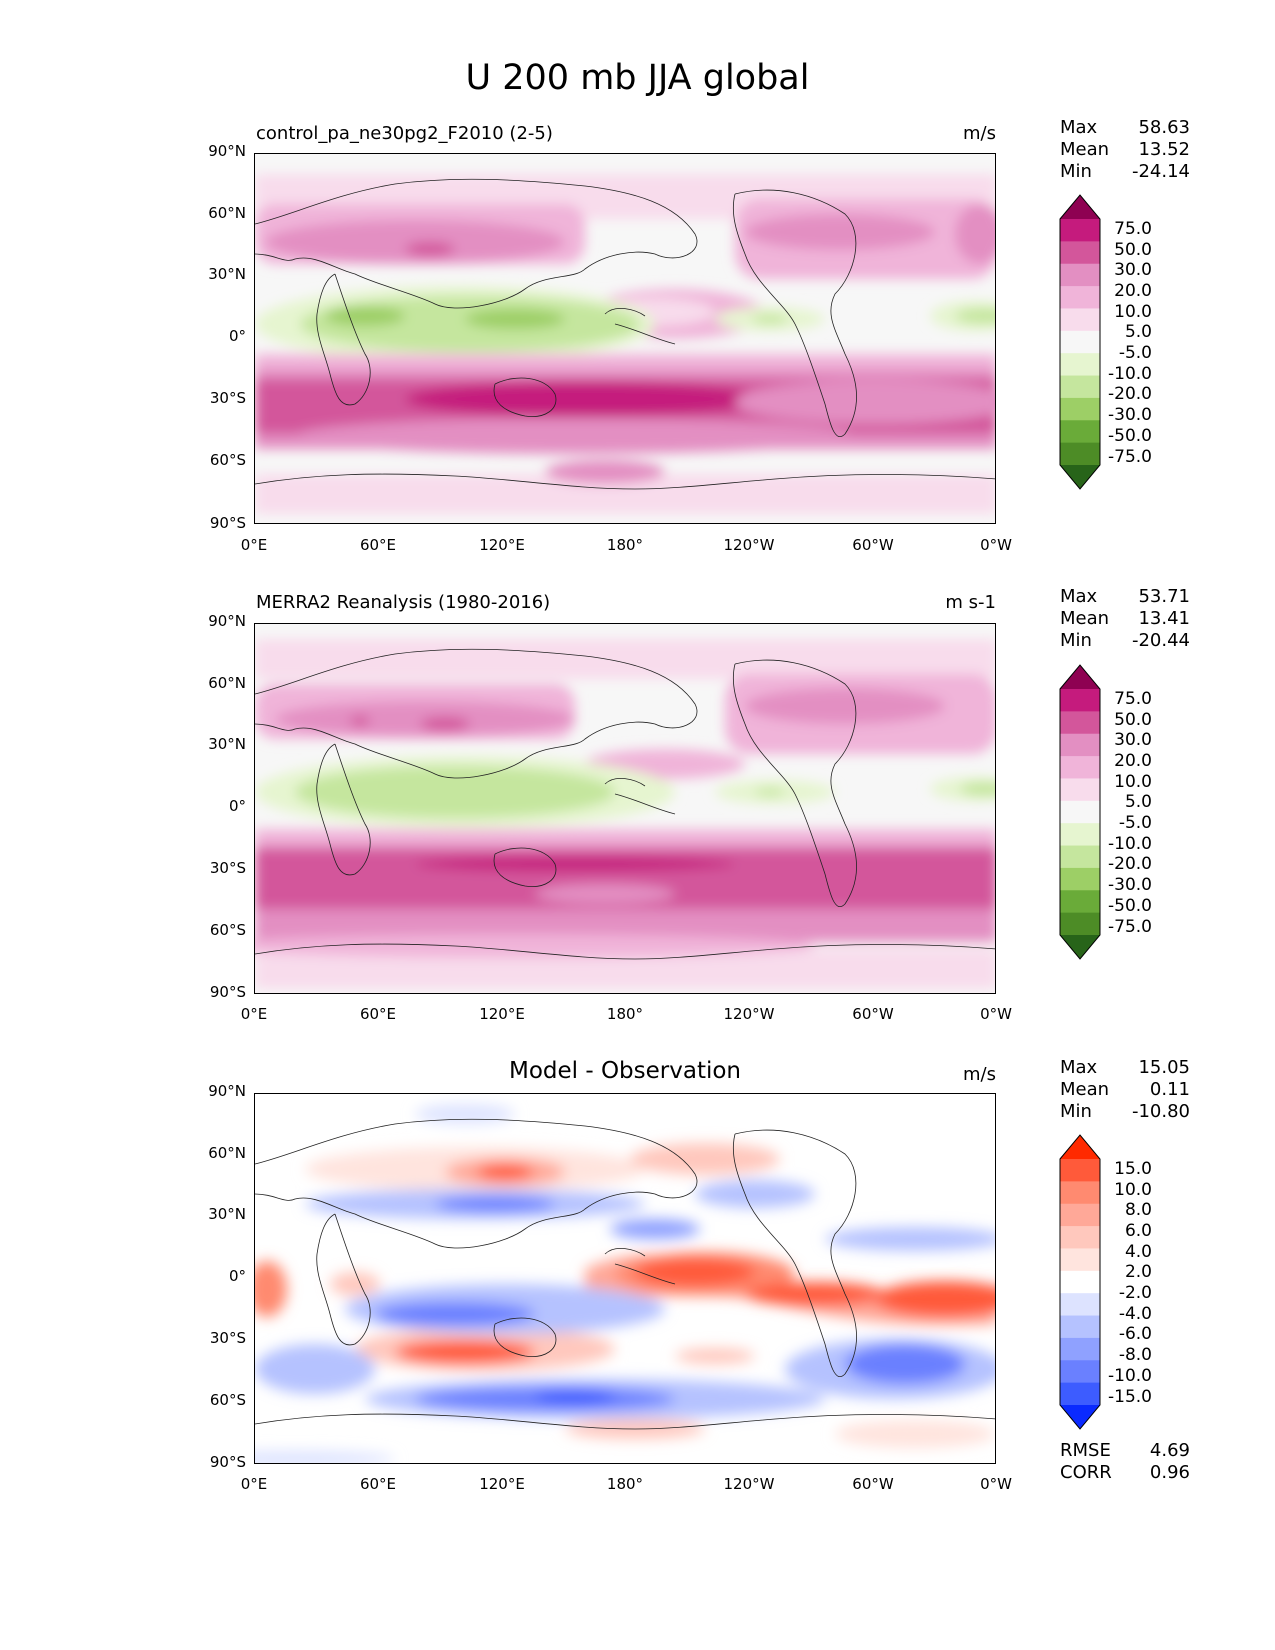 The image size is (1275, 1650). Describe the element at coordinates (1125, 150) in the screenshot. I see `stats-box: Max 58.63 Mean 13.52 Min -24.14` at that location.